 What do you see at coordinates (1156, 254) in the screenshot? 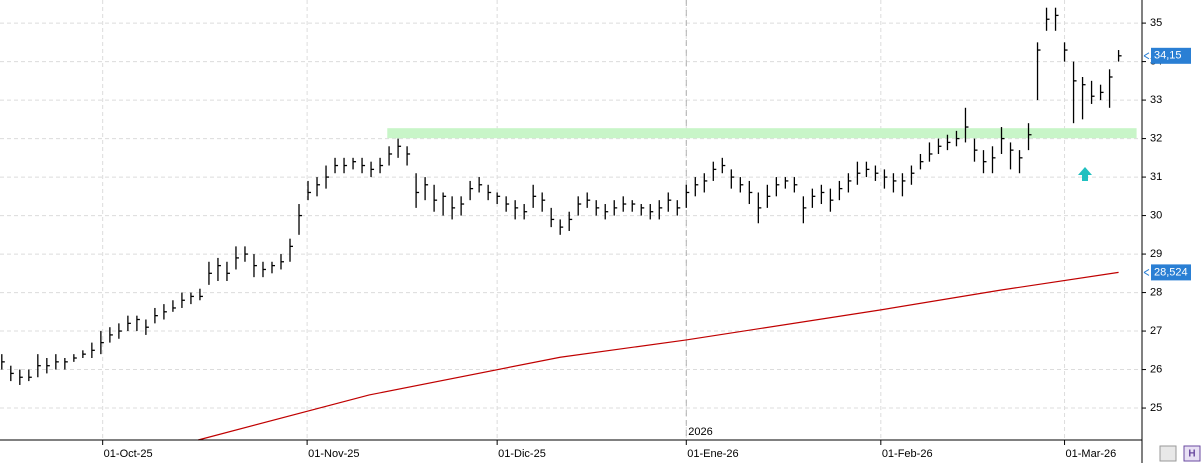
I see `y-tick-label: 29` at bounding box center [1156, 254].